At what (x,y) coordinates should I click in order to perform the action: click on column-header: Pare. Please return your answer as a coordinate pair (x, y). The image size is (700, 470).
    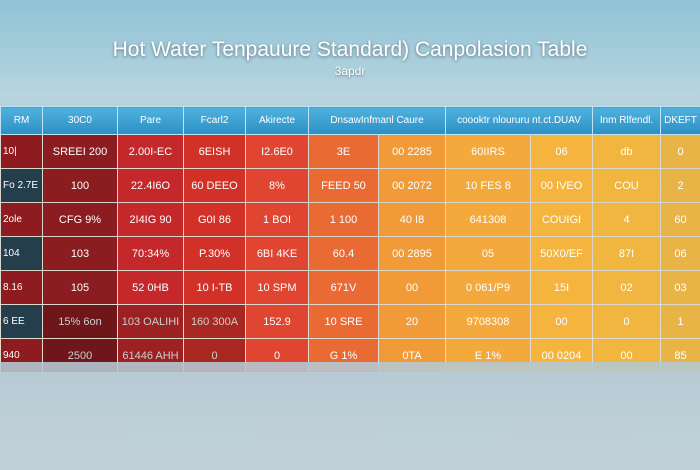
    Looking at the image, I should click on (150, 120).